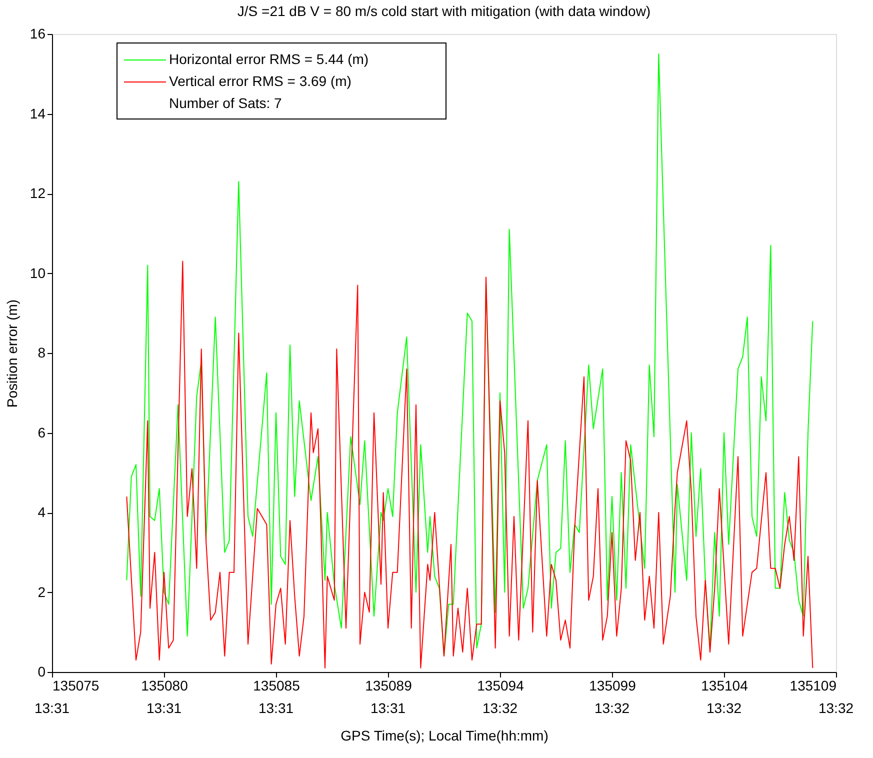  What do you see at coordinates (76, 686) in the screenshot?
I see `x-tick-label: 135075` at bounding box center [76, 686].